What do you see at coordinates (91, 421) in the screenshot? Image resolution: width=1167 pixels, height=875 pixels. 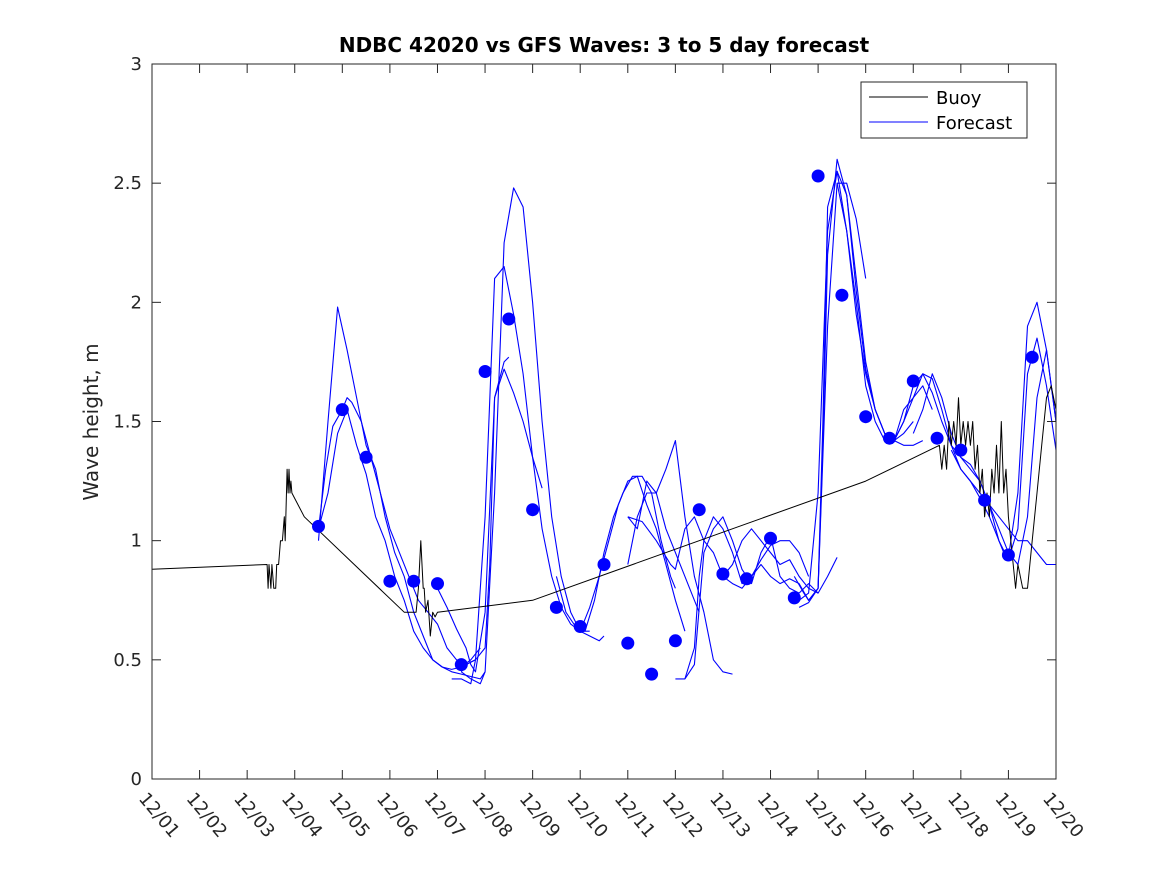 I see `y-axis-title: Wave height, m` at bounding box center [91, 421].